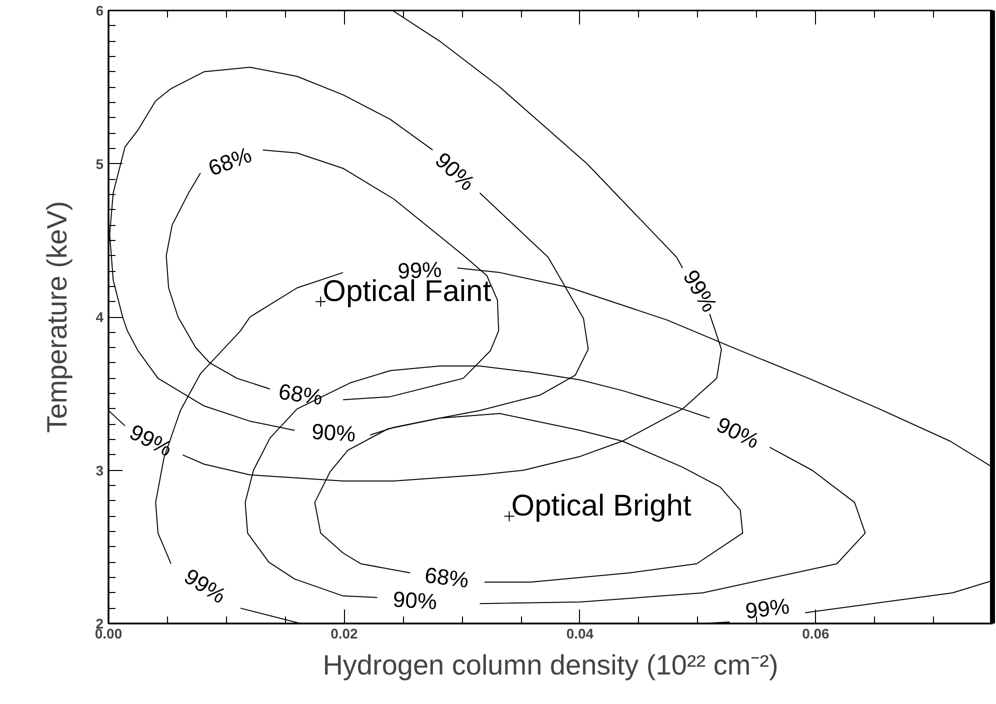  What do you see at coordinates (550, 665) in the screenshot?
I see `x-axis-title: Hydrogen column density (10²² cm⁻²)` at bounding box center [550, 665].